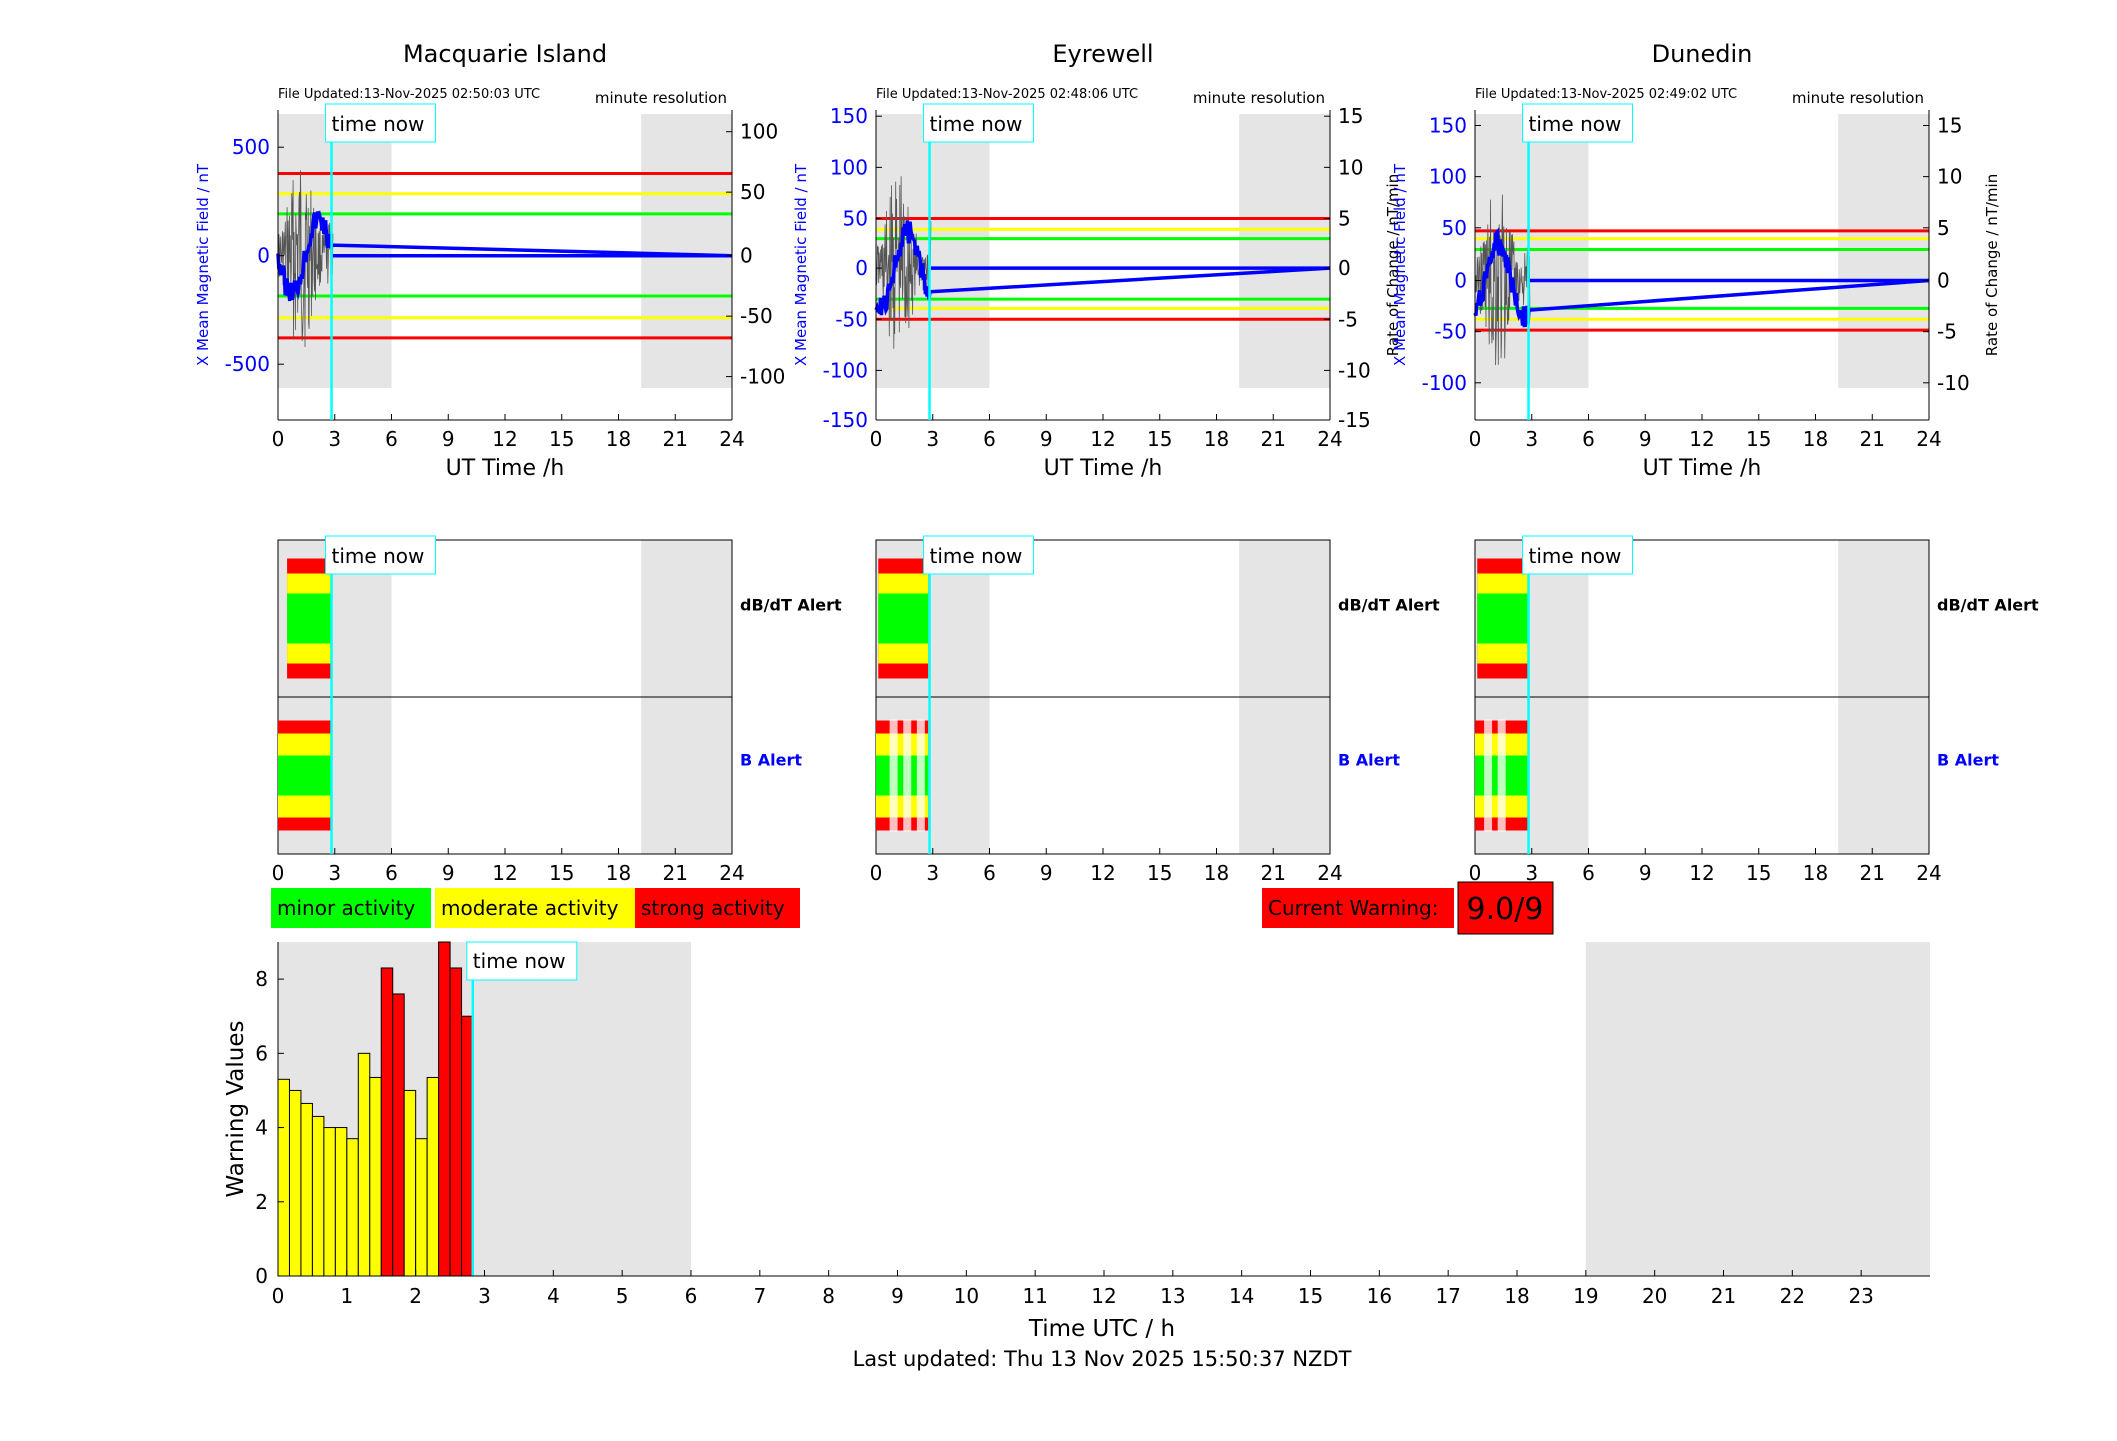 This screenshot has height=1441, width=2117. I want to click on legend-moderate-swatch, so click(535, 908).